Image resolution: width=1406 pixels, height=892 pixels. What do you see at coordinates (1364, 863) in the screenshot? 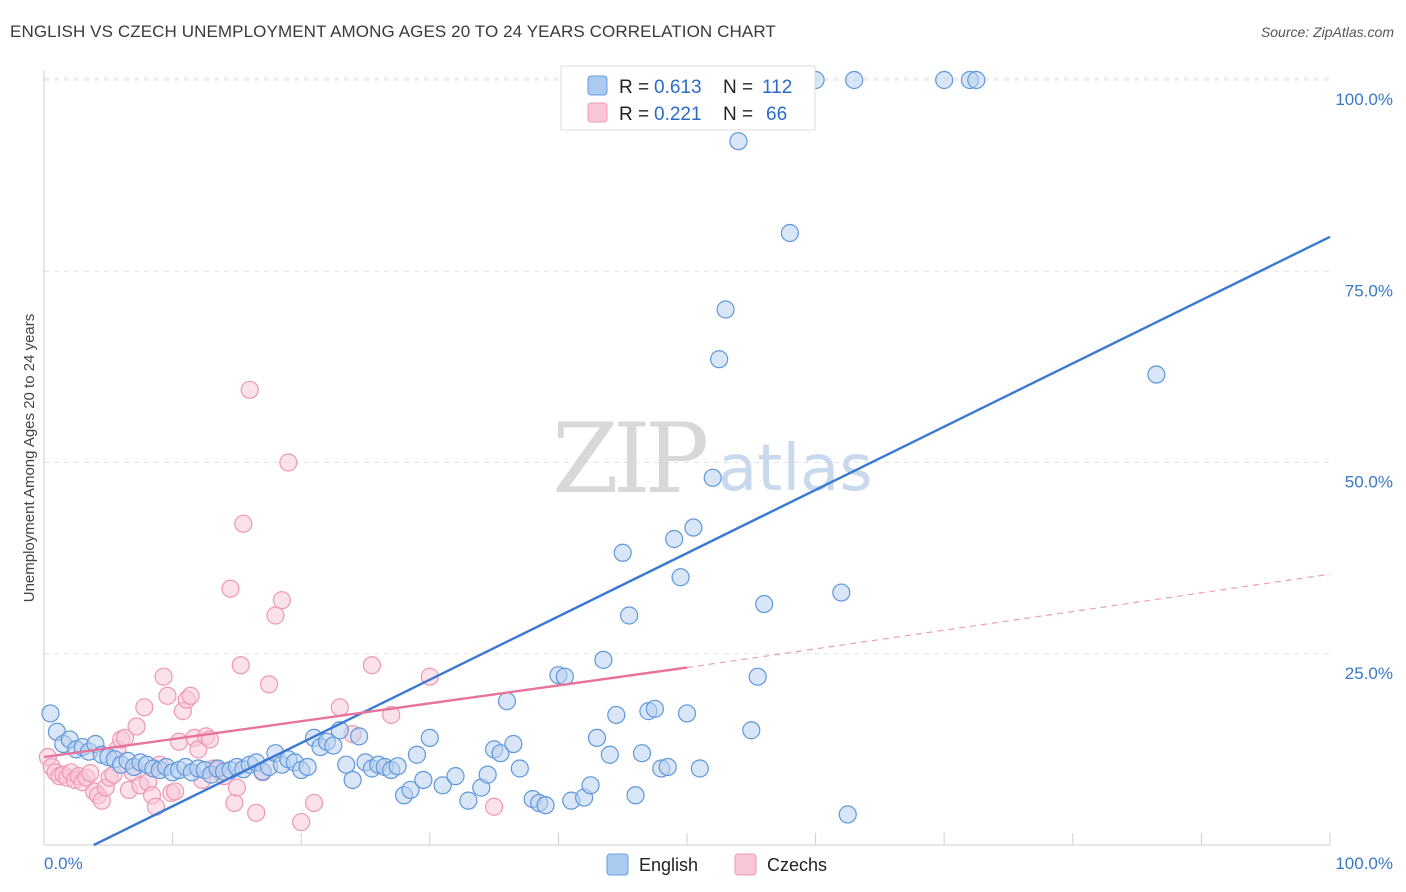
I see `x-tick-label: 100.0%` at bounding box center [1364, 863].